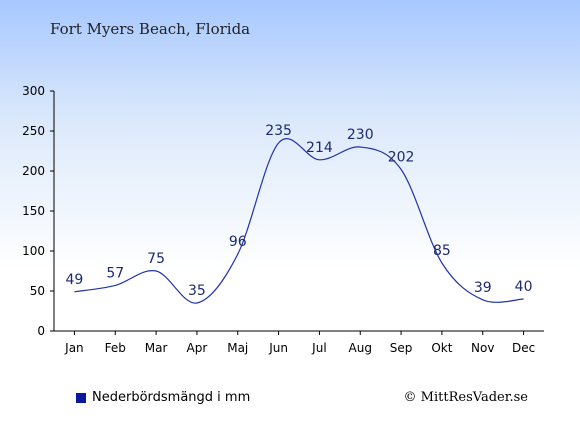 The width and height of the screenshot is (580, 435). I want to click on data-label: 57, so click(115, 273).